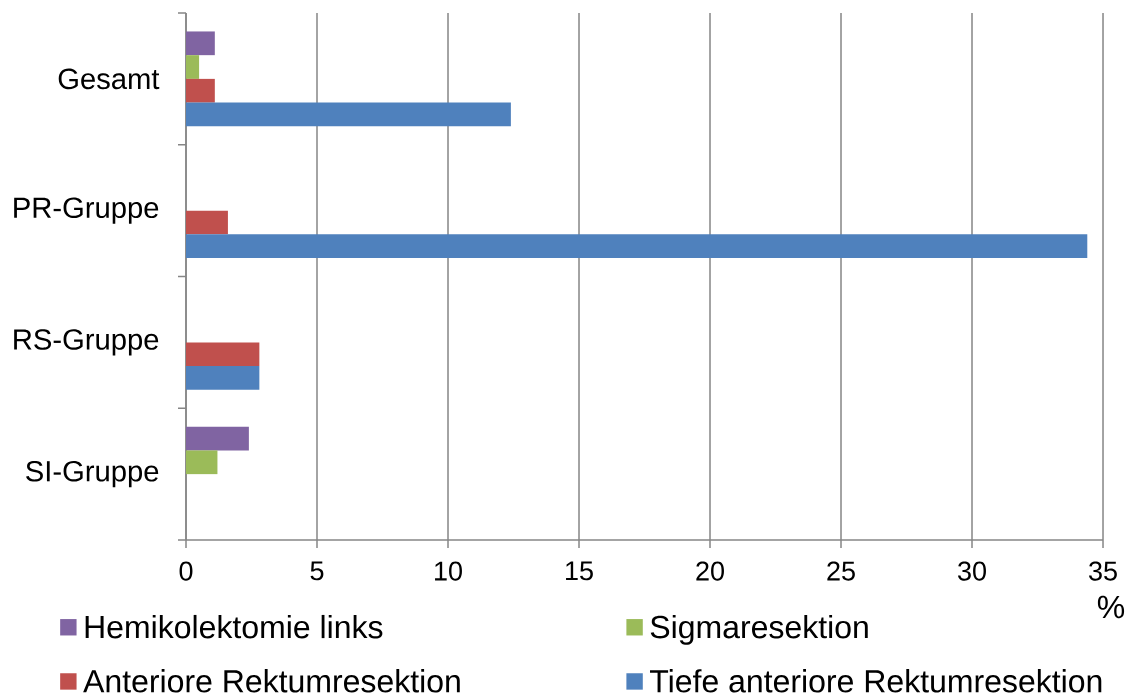  Describe the element at coordinates (876, 681) in the screenshot. I see `legend-label: Tiefe anteriore Rektumresektion` at that location.